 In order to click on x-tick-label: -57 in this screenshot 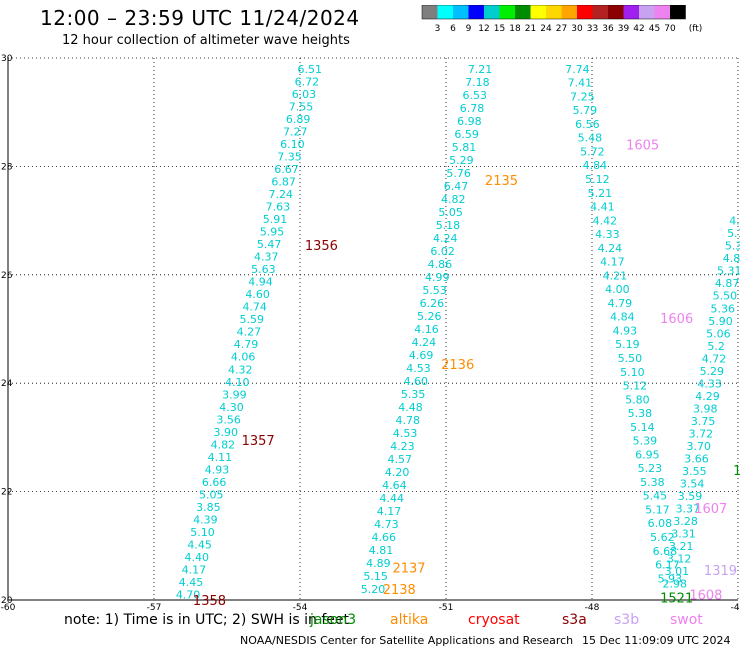, I will do `click(154, 607)`.